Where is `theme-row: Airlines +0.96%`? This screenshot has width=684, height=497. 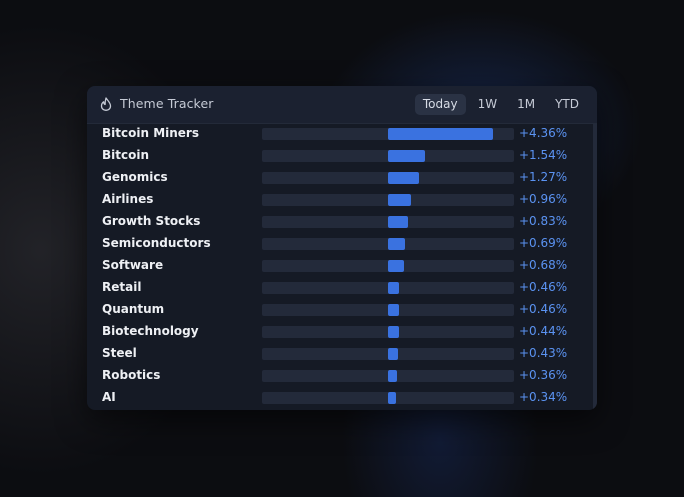 theme-row: Airlines +0.96% is located at coordinates (340, 200).